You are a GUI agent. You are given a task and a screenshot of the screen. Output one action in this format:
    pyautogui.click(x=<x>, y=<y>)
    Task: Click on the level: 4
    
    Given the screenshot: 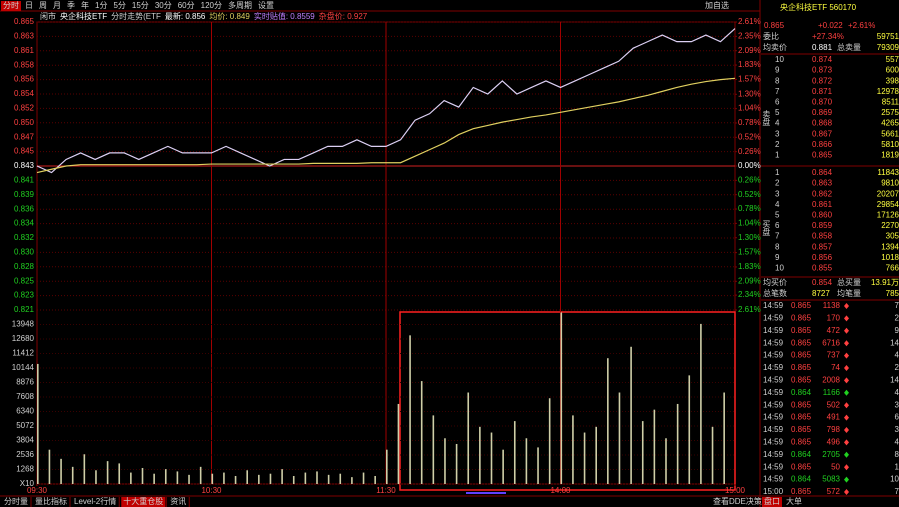 What is the action you would take?
    pyautogui.click(x=777, y=123)
    